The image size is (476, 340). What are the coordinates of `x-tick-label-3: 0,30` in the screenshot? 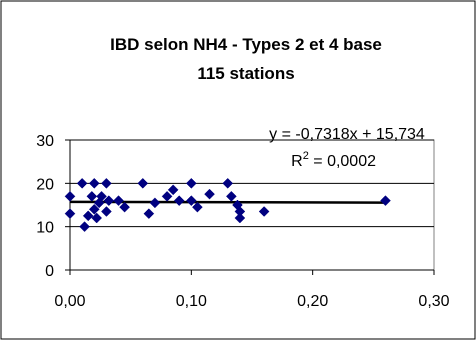 It's located at (433, 301).